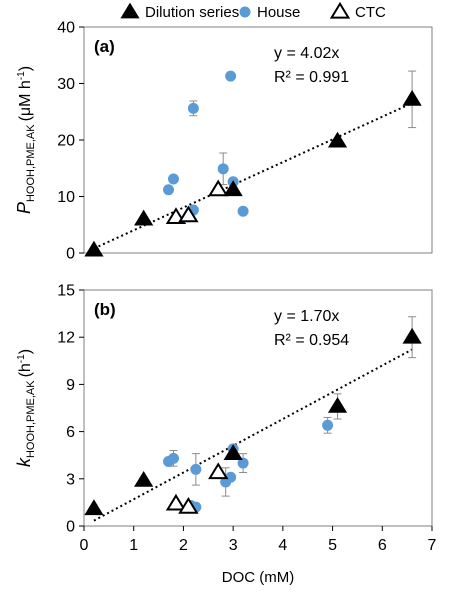 The width and height of the screenshot is (455, 596). Describe the element at coordinates (70, 479) in the screenshot. I see `y-tick-label: 3` at that location.